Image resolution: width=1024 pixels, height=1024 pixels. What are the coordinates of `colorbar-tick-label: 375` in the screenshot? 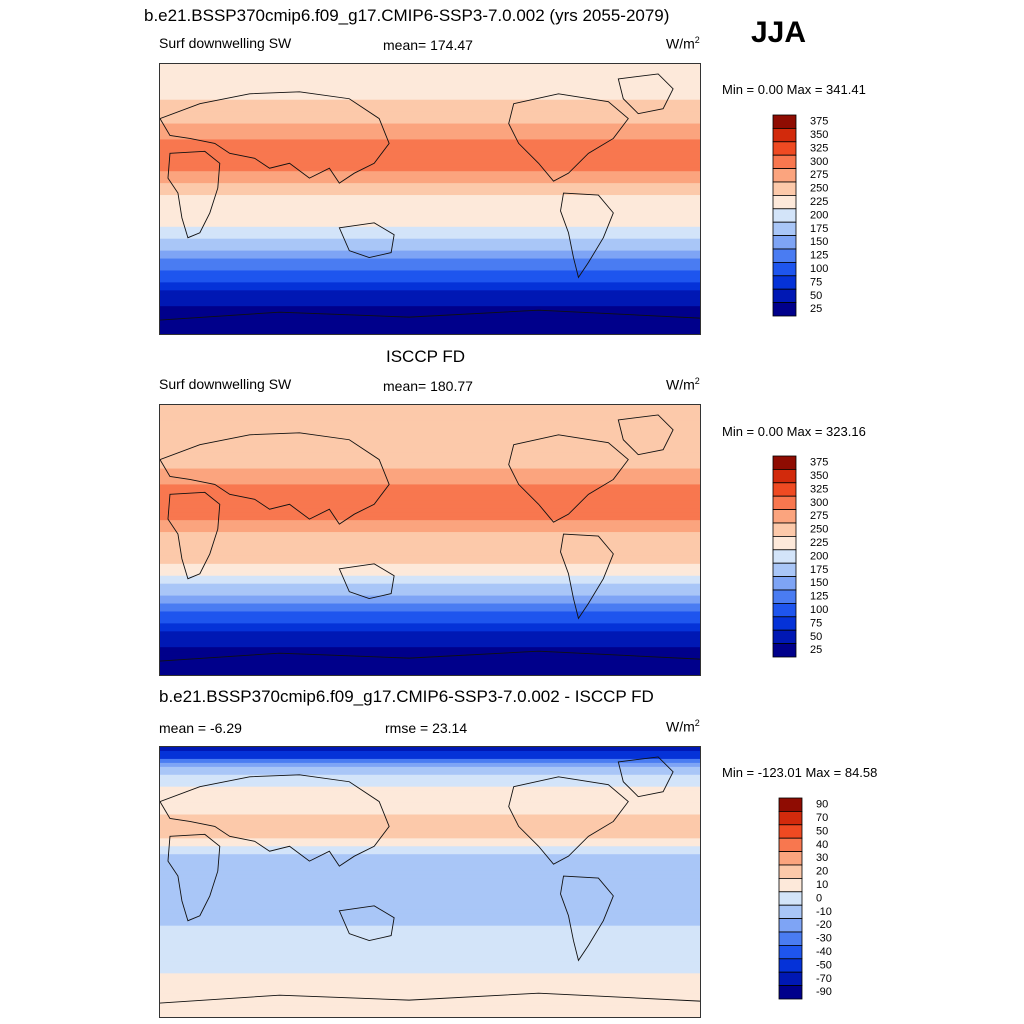 It's located at (819, 463).